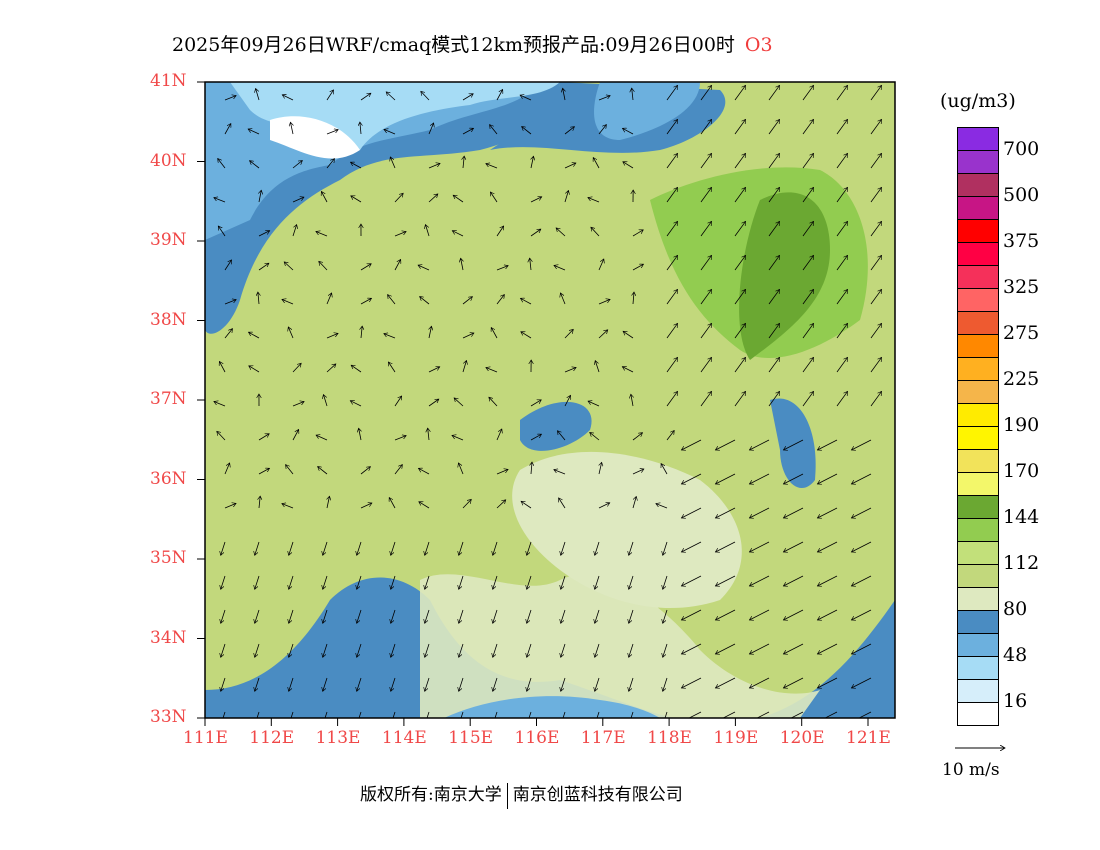  What do you see at coordinates (669, 738) in the screenshot?
I see `lon-label: 118E` at bounding box center [669, 738].